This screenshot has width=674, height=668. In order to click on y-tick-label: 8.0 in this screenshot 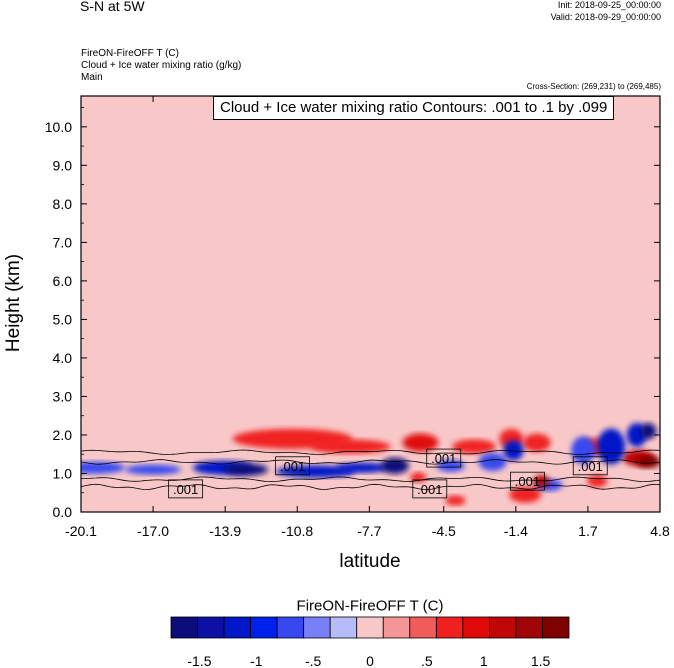, I will do `click(63, 204)`.